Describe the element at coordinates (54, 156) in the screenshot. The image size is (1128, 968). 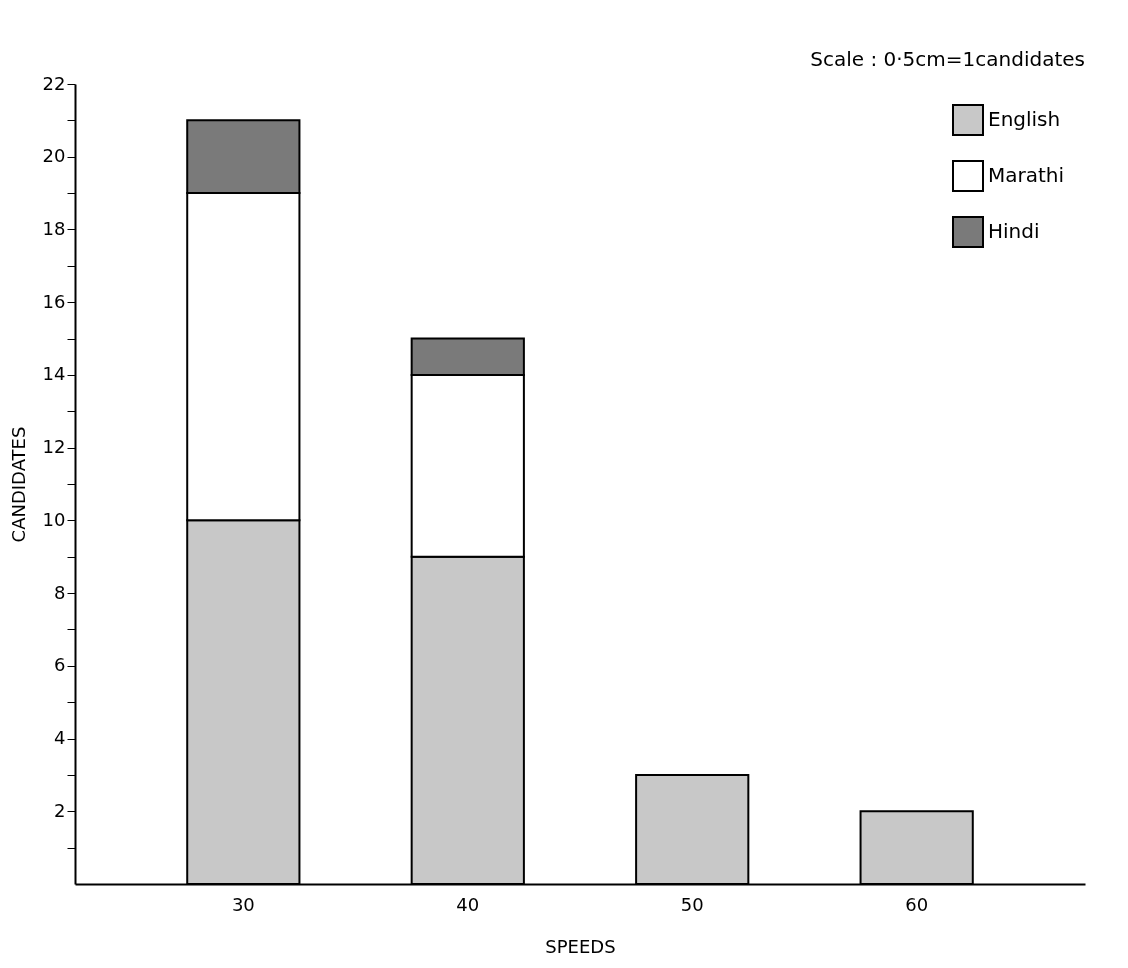
I see `y-tick-label: 20` at that location.